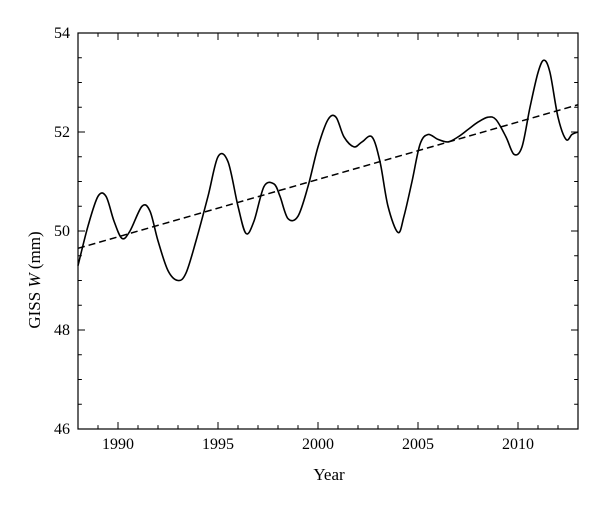  What do you see at coordinates (318, 444) in the screenshot?
I see `x-tick-label: 2000` at bounding box center [318, 444].